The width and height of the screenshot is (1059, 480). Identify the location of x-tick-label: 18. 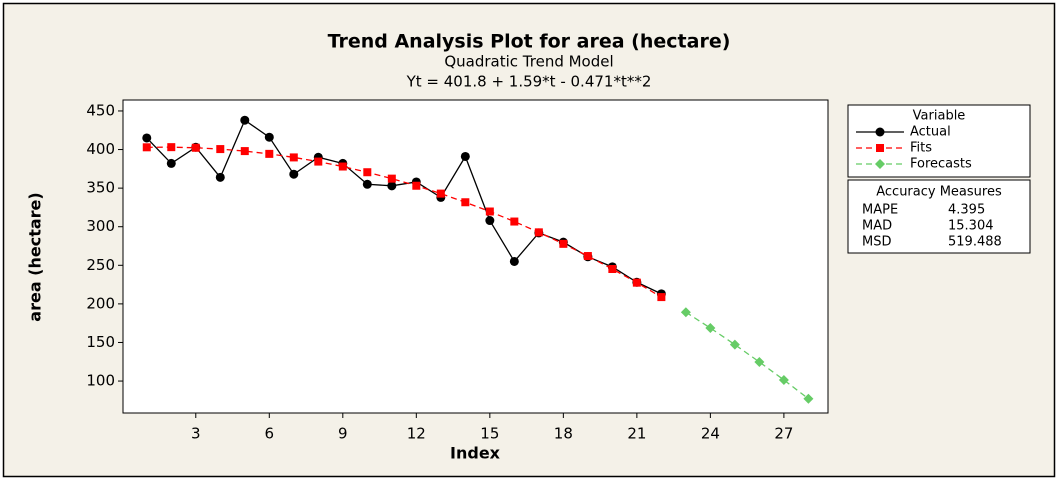
(563, 434).